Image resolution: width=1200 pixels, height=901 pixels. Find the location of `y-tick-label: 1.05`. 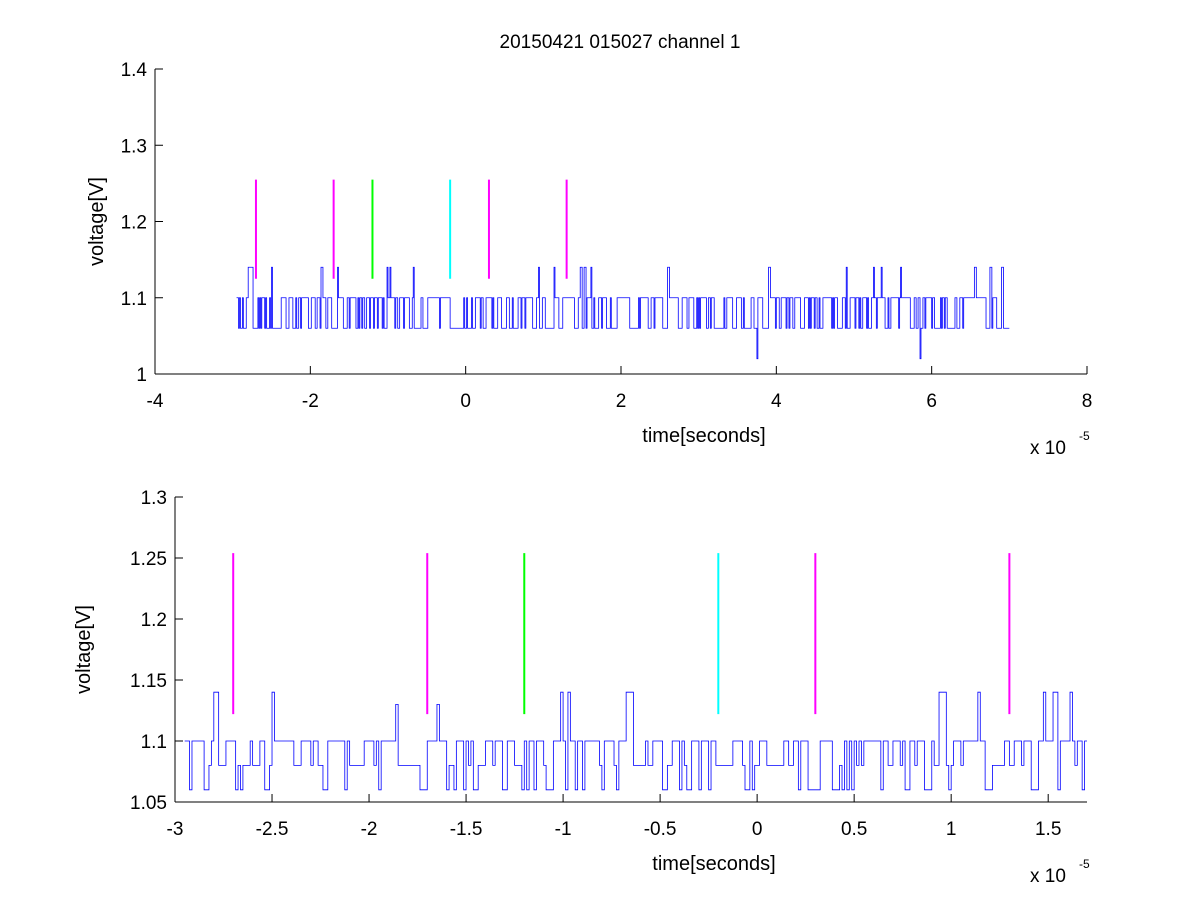

y-tick-label: 1.05 is located at coordinates (148, 803).